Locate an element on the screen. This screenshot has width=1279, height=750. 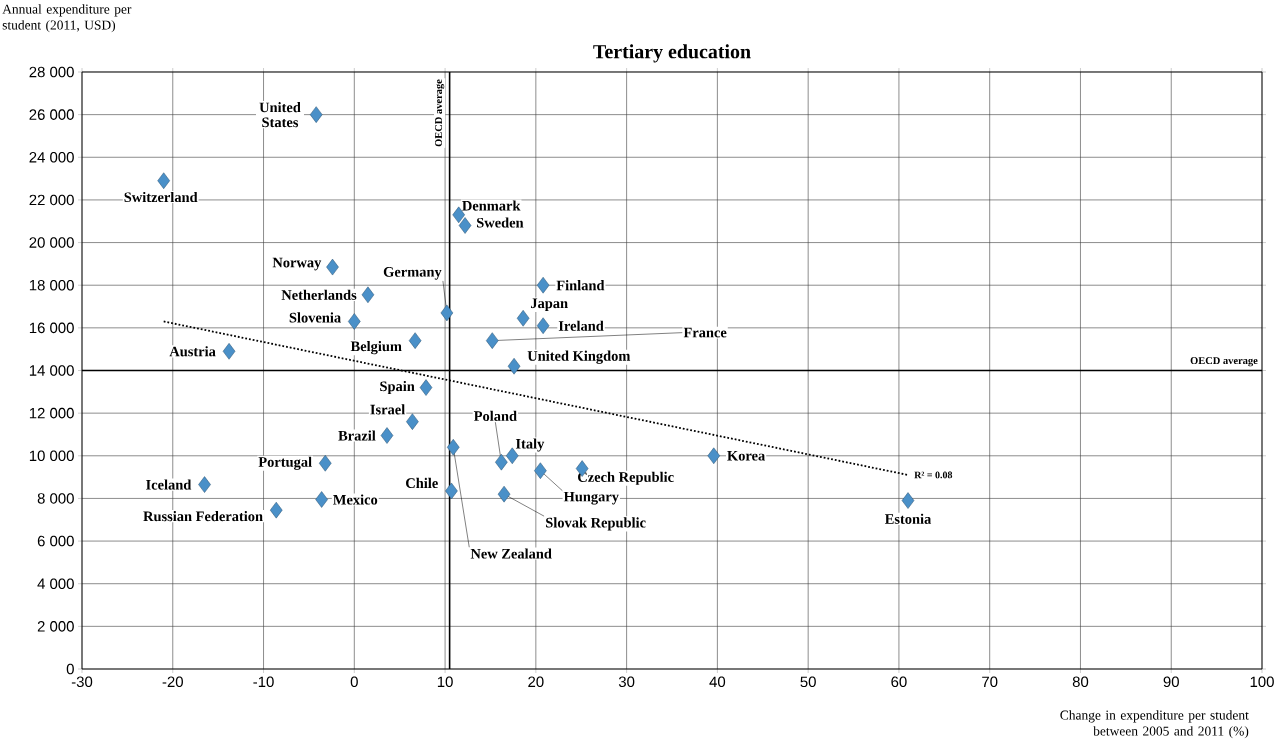
y-tick-label: 26 000 is located at coordinates (51, 114).